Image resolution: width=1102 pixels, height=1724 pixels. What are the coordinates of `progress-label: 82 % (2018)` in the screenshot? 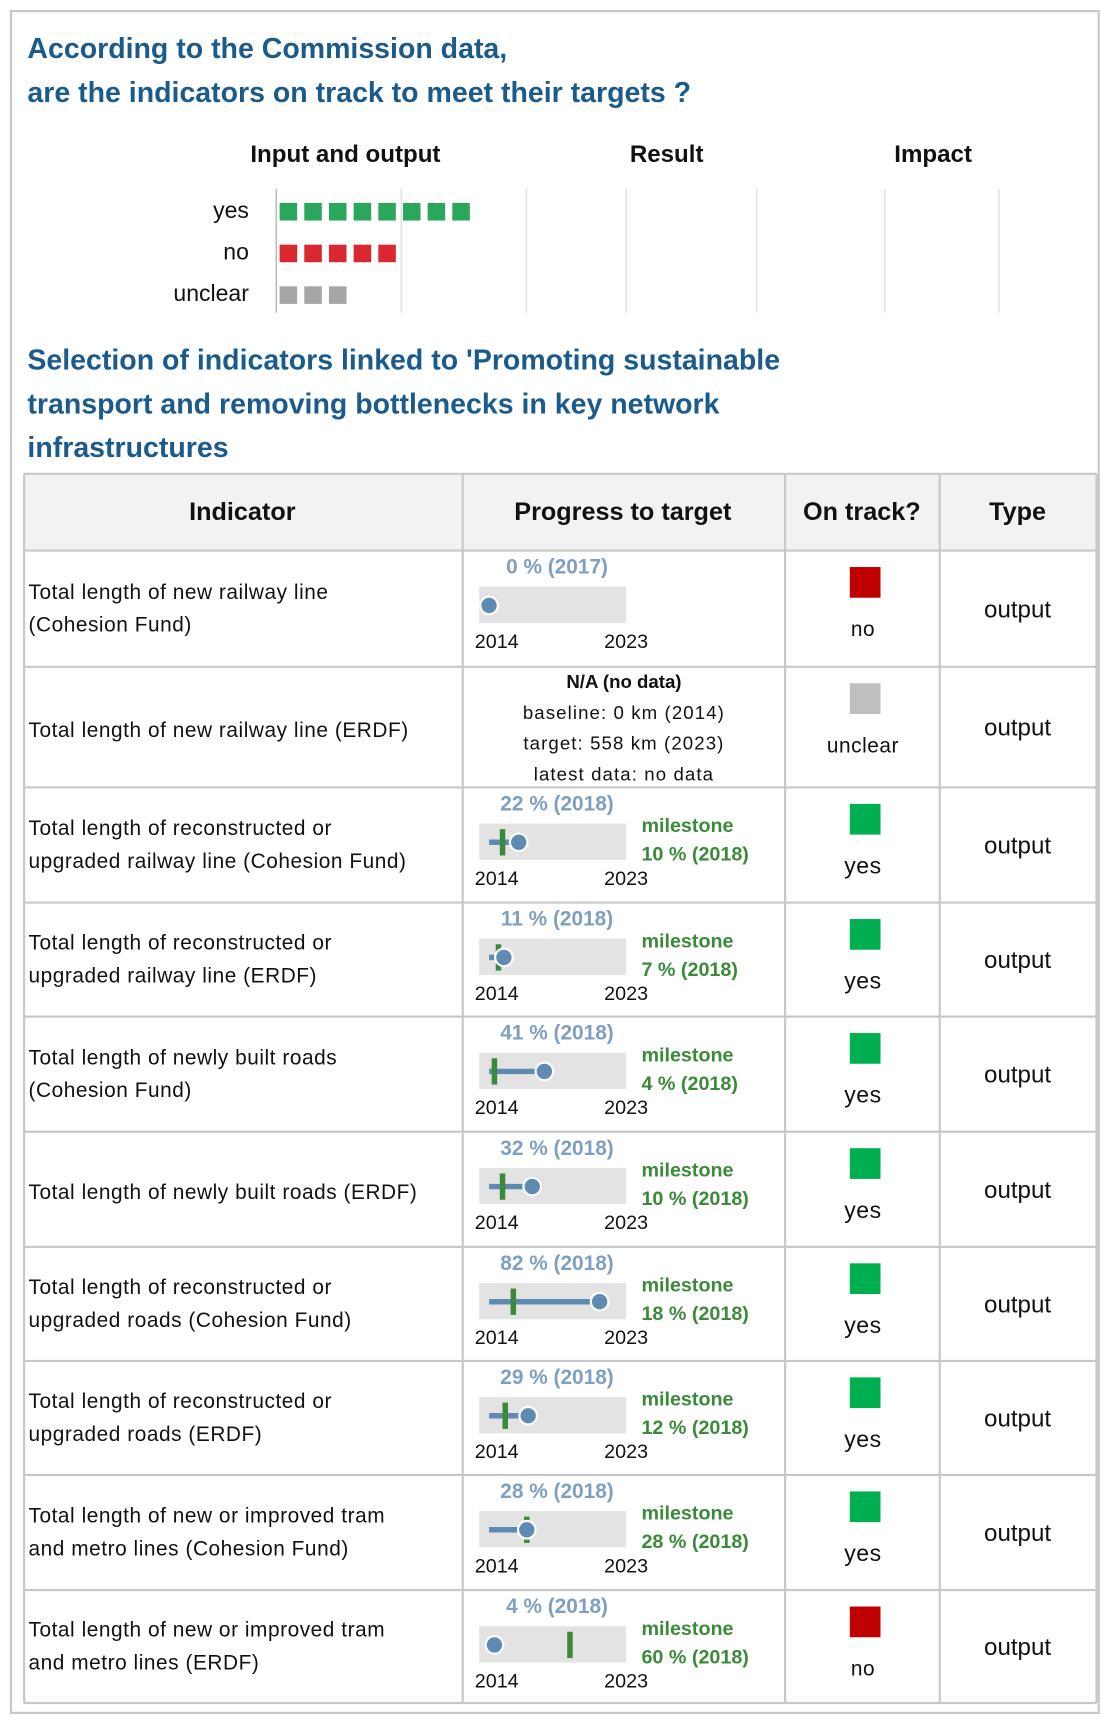 It's located at (556, 1263).